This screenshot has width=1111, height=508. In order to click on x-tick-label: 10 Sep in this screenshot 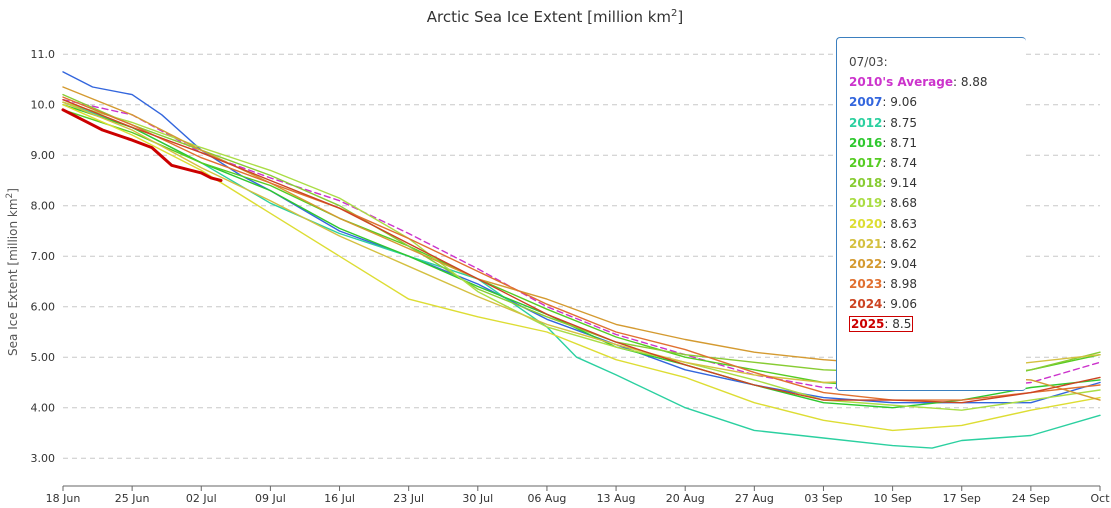, I will do `click(892, 498)`.